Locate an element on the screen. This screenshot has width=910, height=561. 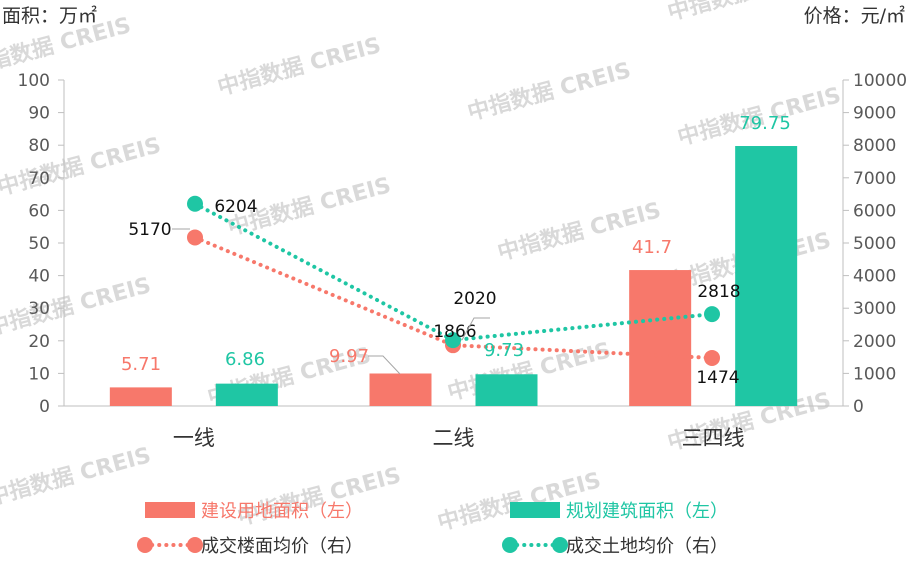
bar-value-label: 6.86 is located at coordinates (245, 359).